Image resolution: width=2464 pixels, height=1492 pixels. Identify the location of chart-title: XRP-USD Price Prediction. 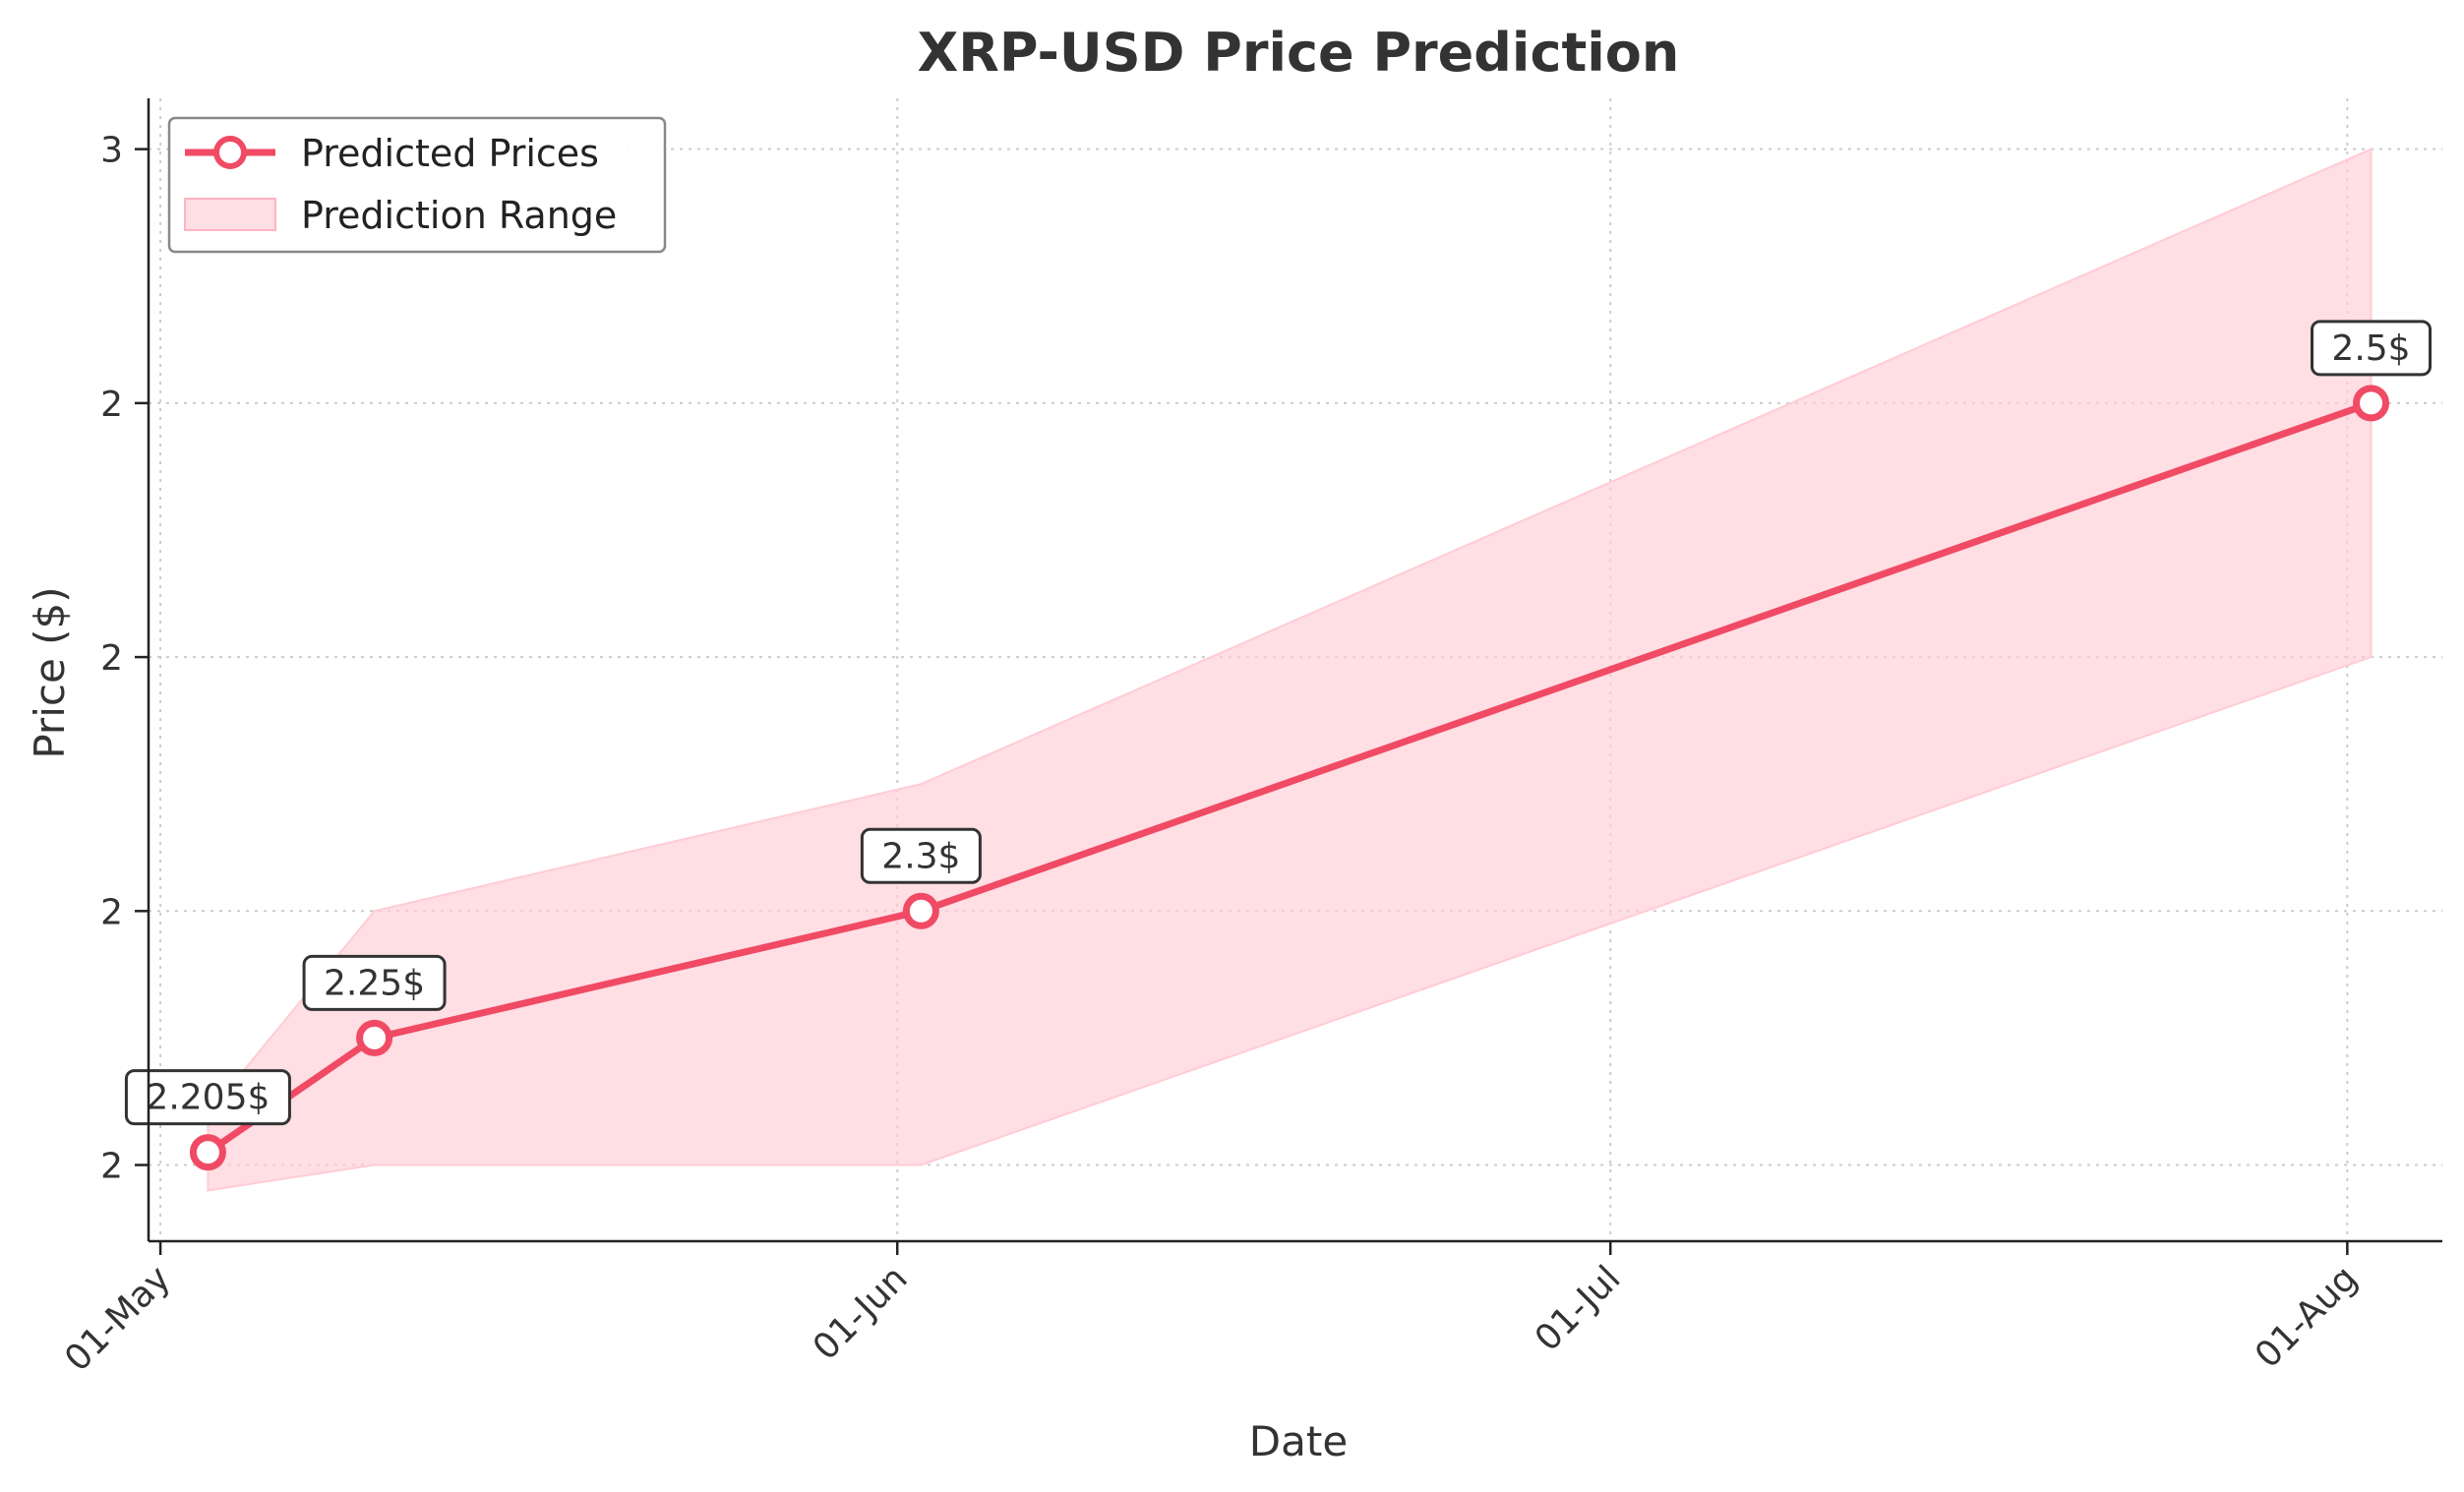
(1299, 53).